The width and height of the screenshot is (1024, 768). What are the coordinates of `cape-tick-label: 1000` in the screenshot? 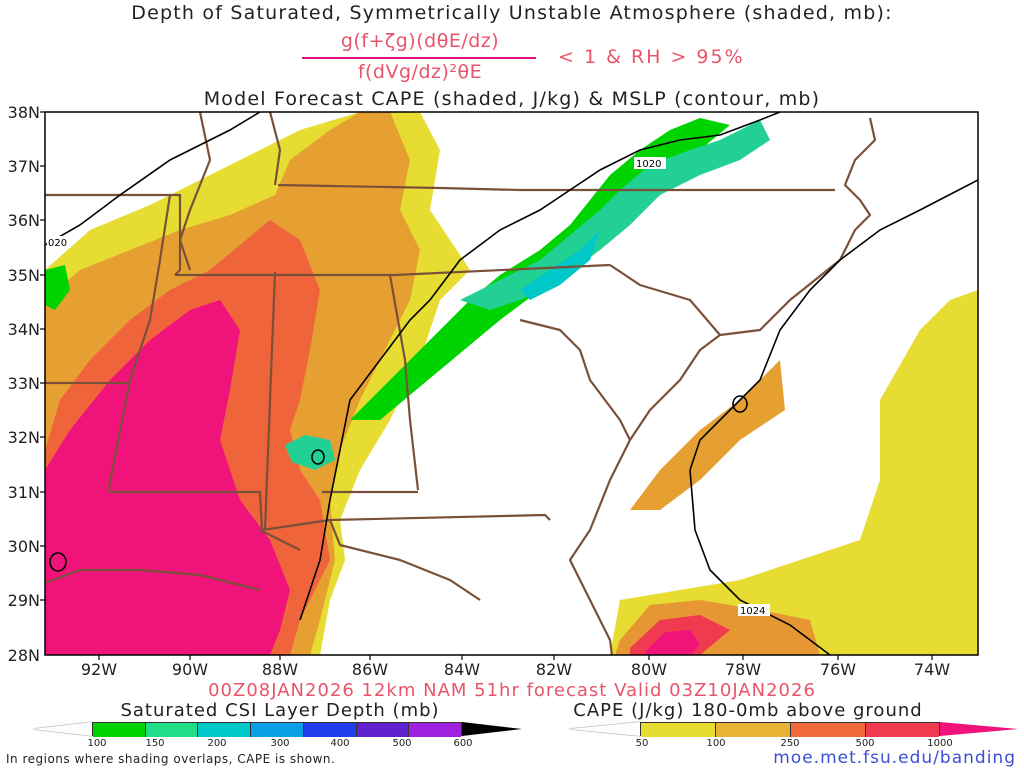 It's located at (940, 743).